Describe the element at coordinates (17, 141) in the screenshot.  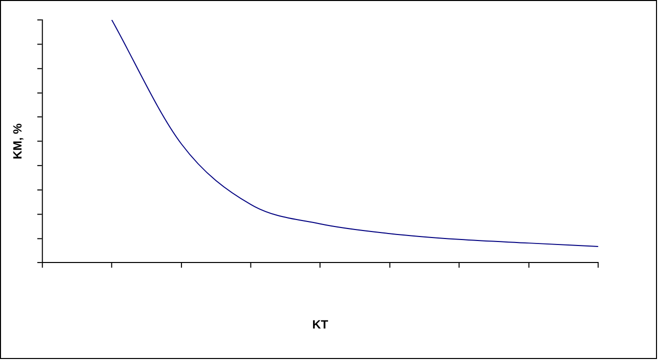
I see `y-axis-title: KM, %` at that location.